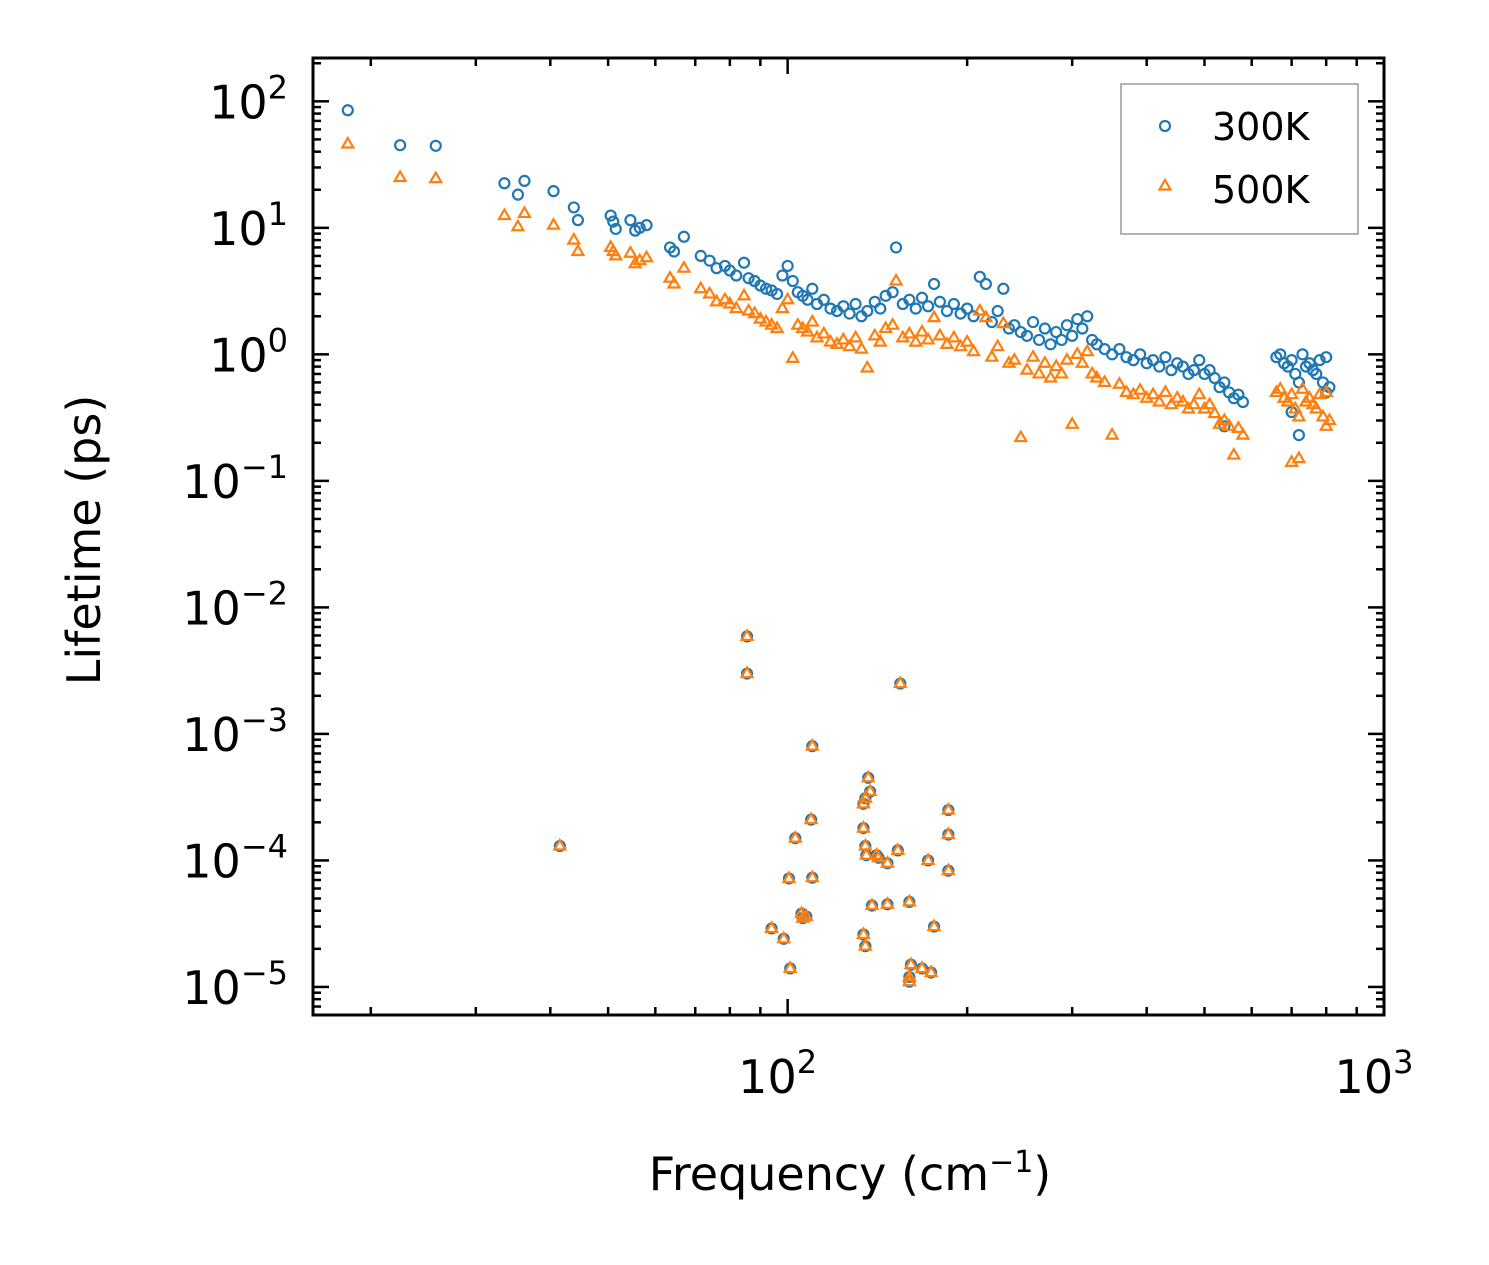 This screenshot has width=1489, height=1265. Describe the element at coordinates (1374, 1073) in the screenshot. I see `x-tick-label: 103` at that location.